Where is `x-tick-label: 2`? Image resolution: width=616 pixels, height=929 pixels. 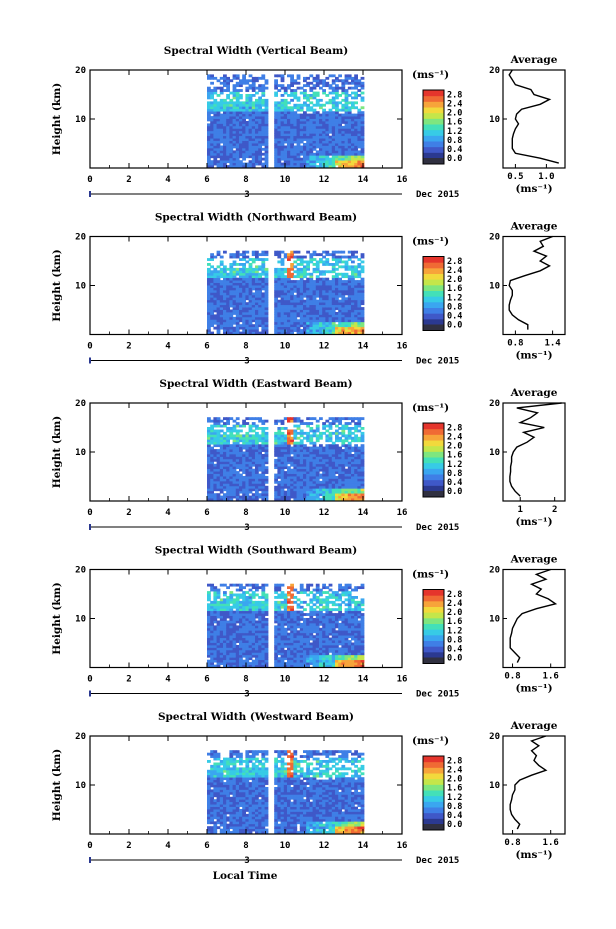 x-tick-label: 2 is located at coordinates (128, 513).